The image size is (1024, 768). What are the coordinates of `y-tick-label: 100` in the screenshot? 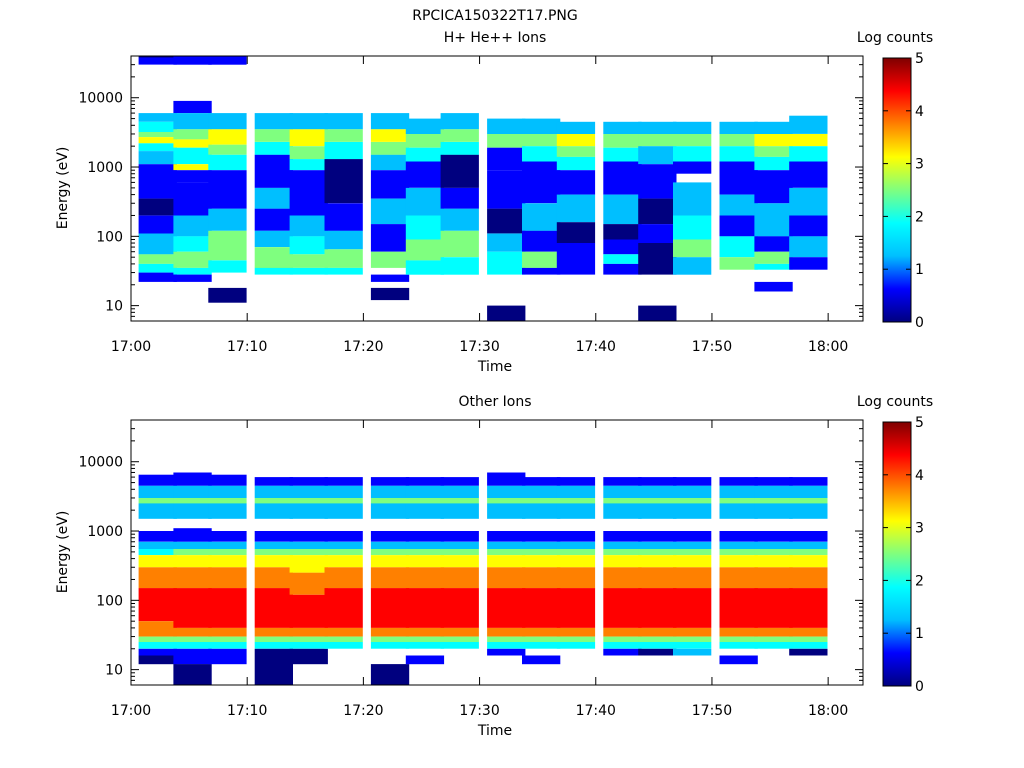 It's located at (109, 601).